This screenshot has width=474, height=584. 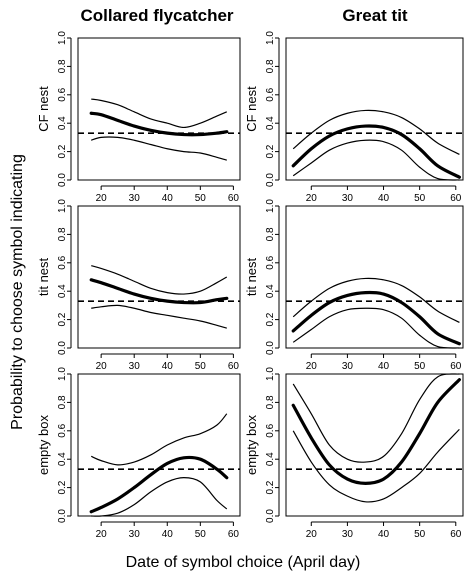 I want to click on panel-cf-nest-great-tit-x-tick-label: 50, so click(x=420, y=198).